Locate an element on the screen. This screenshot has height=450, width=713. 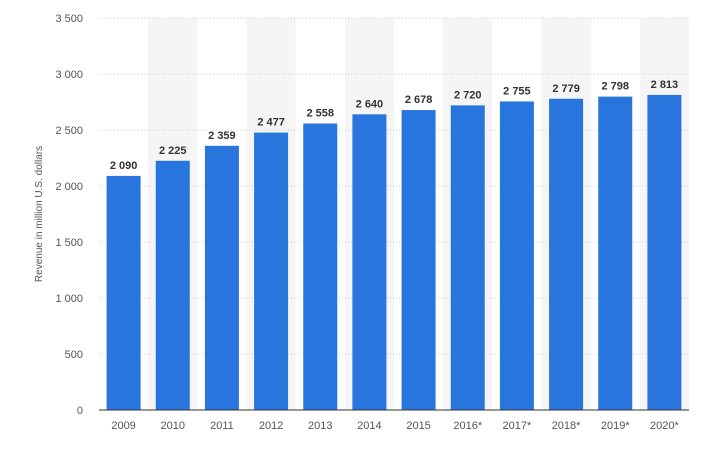
data-label: 2 225 is located at coordinates (173, 151).